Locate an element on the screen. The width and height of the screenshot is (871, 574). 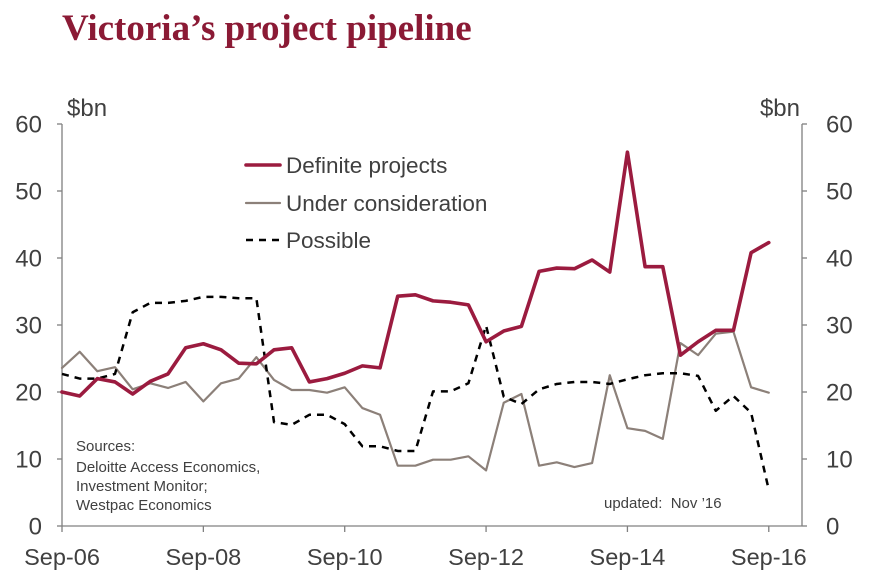
x-tick-label: Sep-08 is located at coordinates (203, 557).